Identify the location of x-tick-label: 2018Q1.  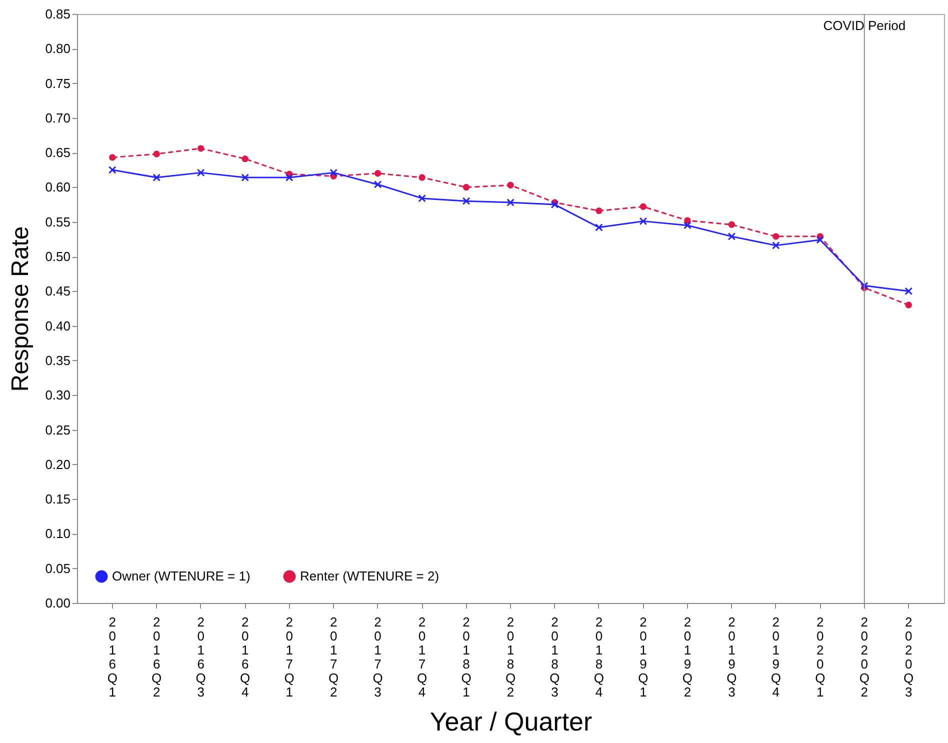
(466, 657).